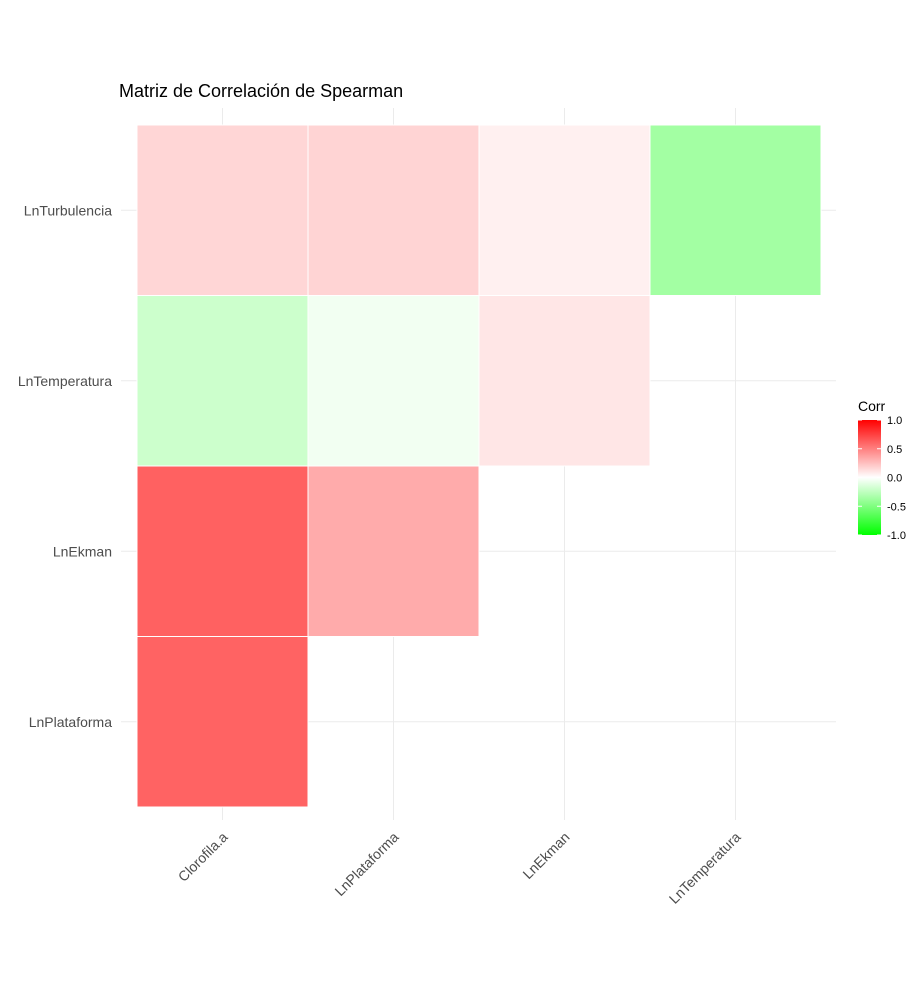 The width and height of the screenshot is (924, 1000). What do you see at coordinates (896, 507) in the screenshot?
I see `legend-tick-label: -0.5` at bounding box center [896, 507].